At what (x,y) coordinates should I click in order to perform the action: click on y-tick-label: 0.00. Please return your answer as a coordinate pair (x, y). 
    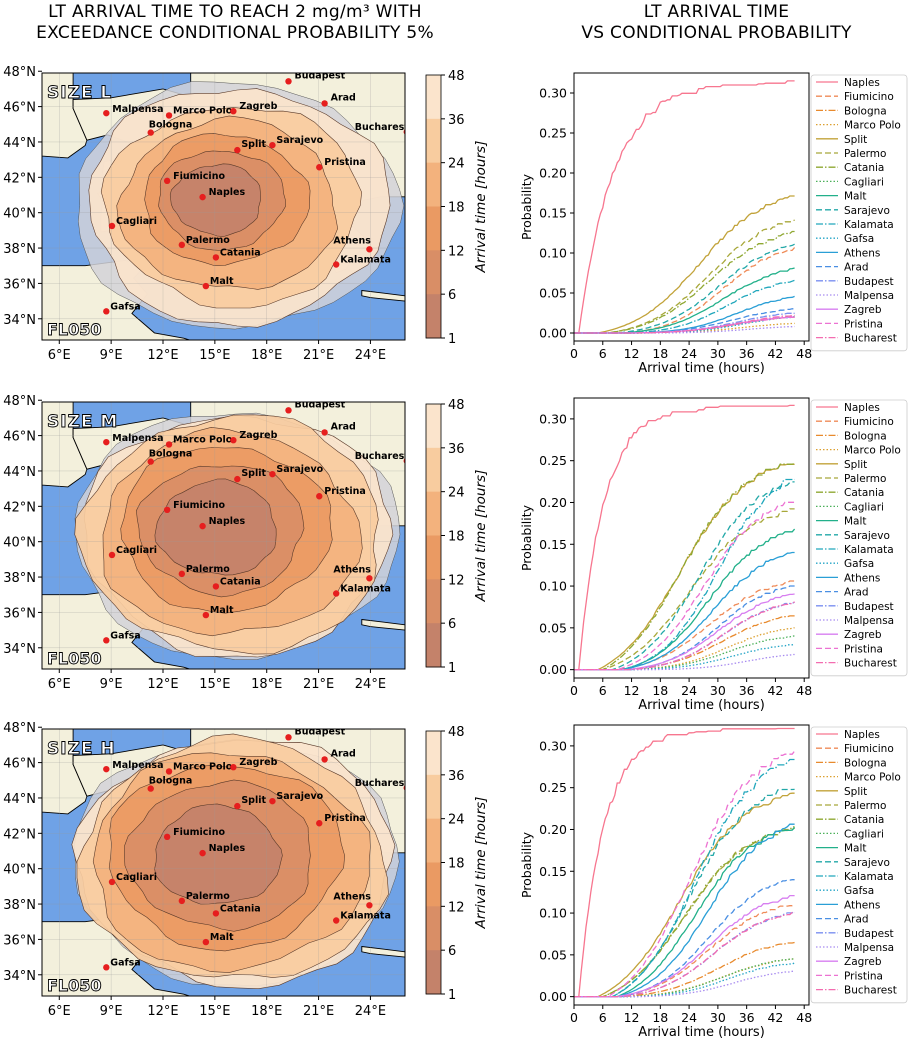
    Looking at the image, I should click on (553, 996).